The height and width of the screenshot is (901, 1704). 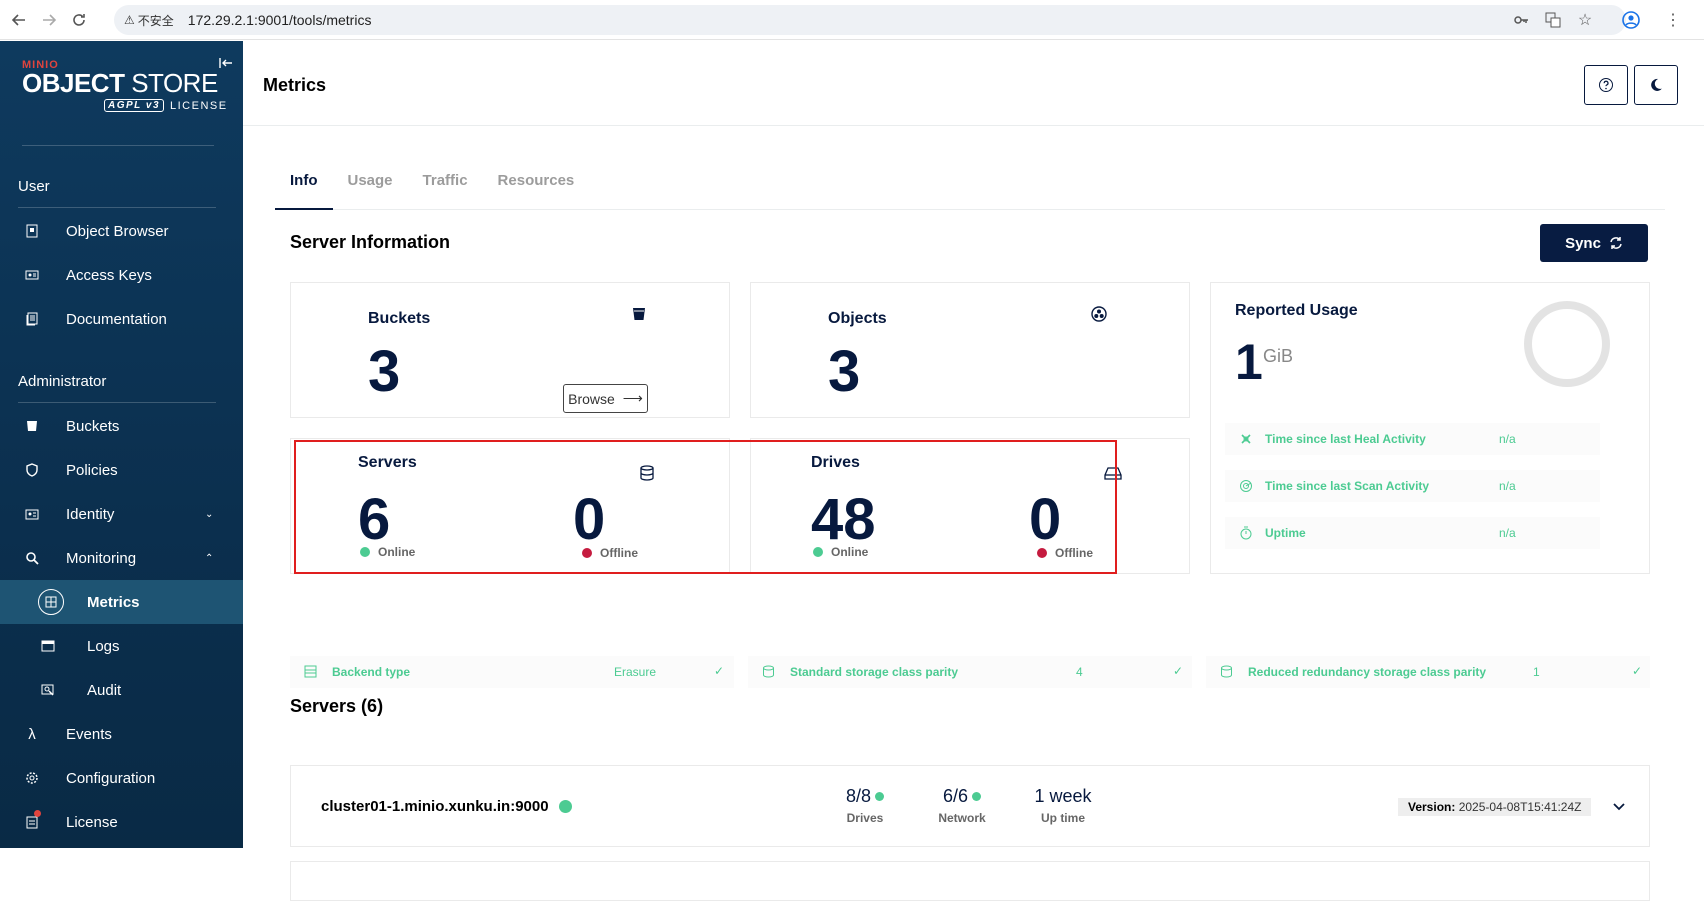 I want to click on tab-resources: Resources, so click(x=536, y=180).